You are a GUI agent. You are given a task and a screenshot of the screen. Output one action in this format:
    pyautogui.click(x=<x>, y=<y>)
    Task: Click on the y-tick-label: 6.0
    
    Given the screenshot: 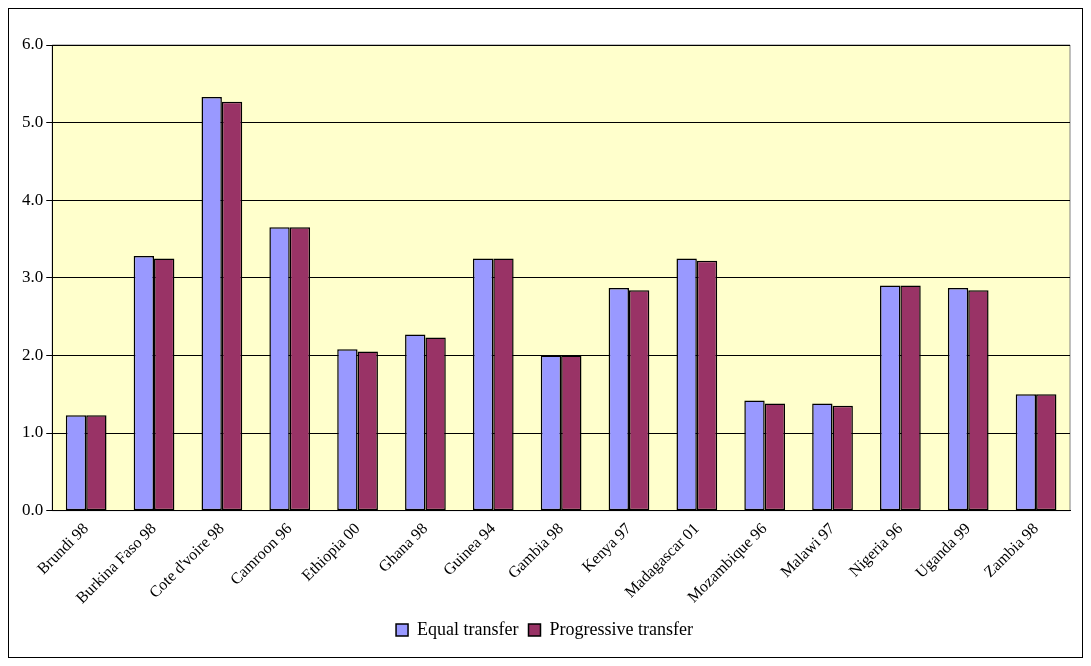 What is the action you would take?
    pyautogui.click(x=33, y=44)
    